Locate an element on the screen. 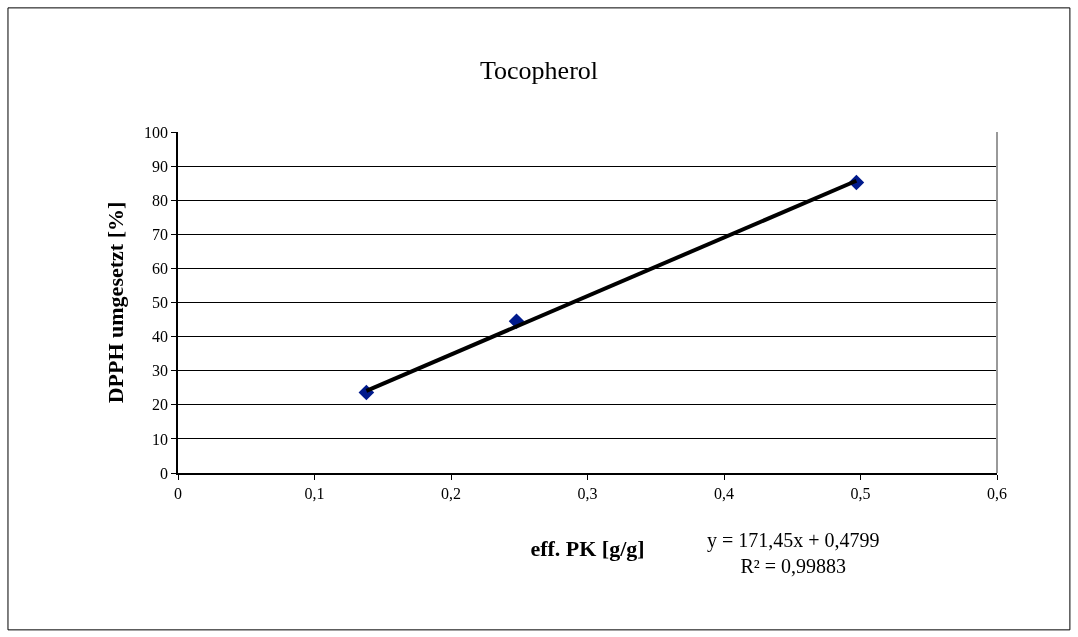 The width and height of the screenshot is (1078, 637). y-tick-label: 50 is located at coordinates (160, 303).